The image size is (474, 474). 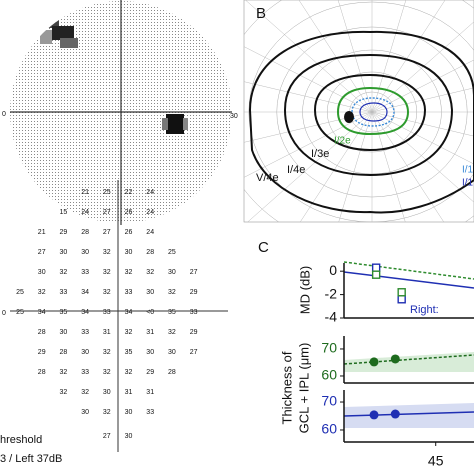 I want to click on threshold-value: 26, so click(x=129, y=232).